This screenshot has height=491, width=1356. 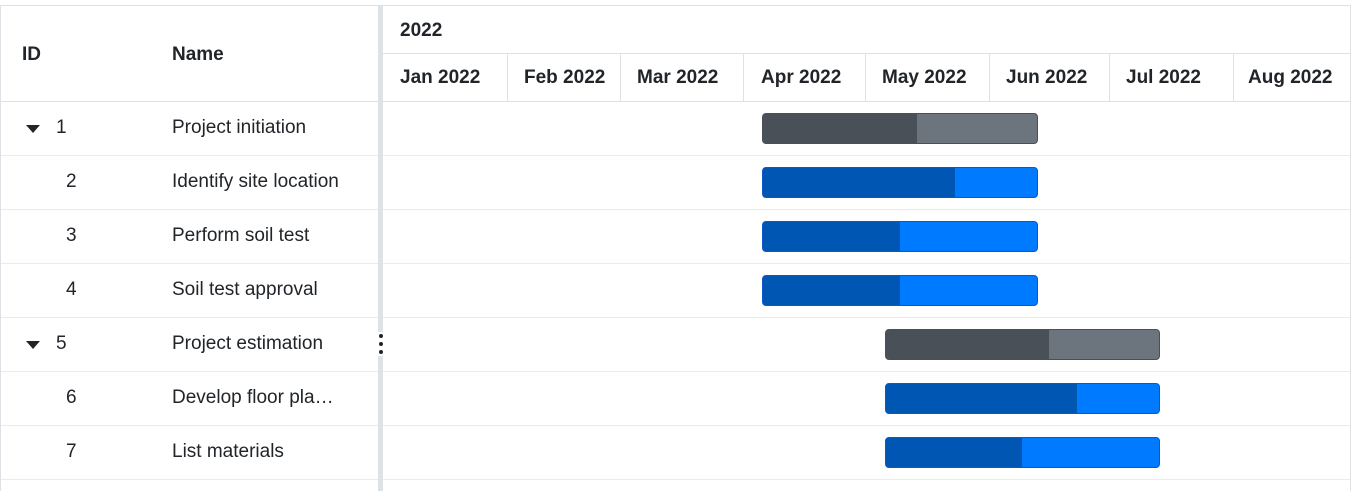 I want to click on month-header: Mar 2022, so click(x=682, y=77).